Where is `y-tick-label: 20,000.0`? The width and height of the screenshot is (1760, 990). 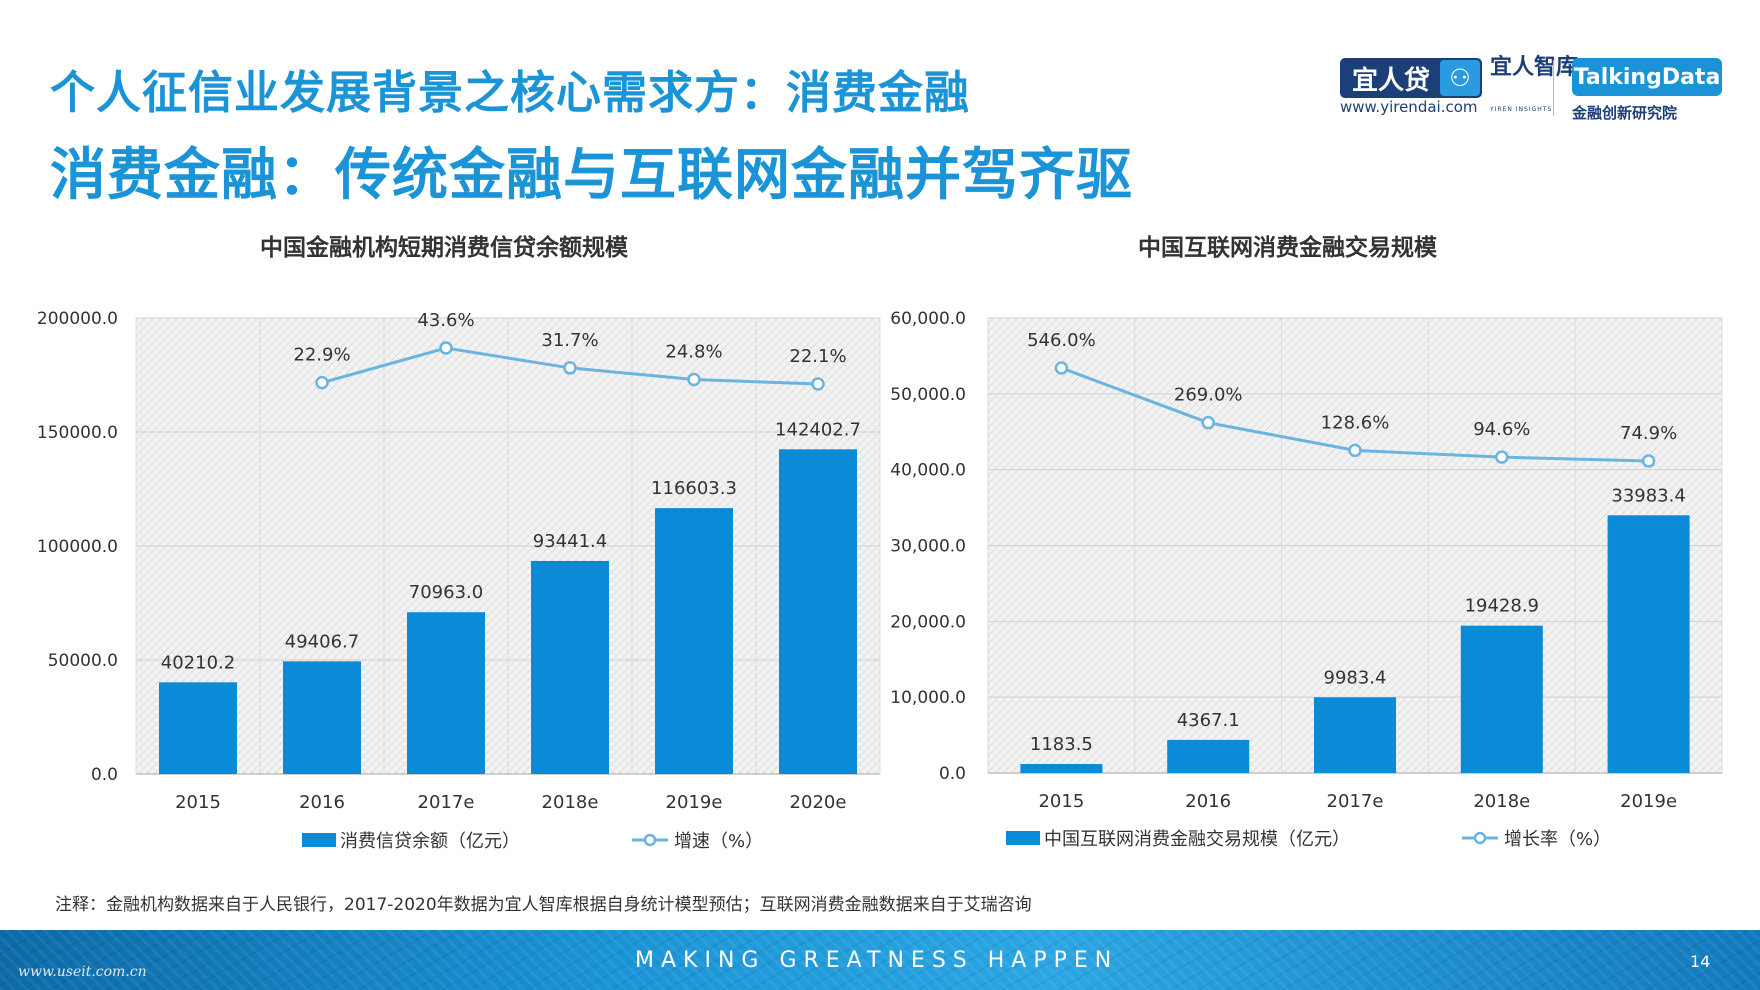
y-tick-label: 20,000.0 is located at coordinates (928, 622).